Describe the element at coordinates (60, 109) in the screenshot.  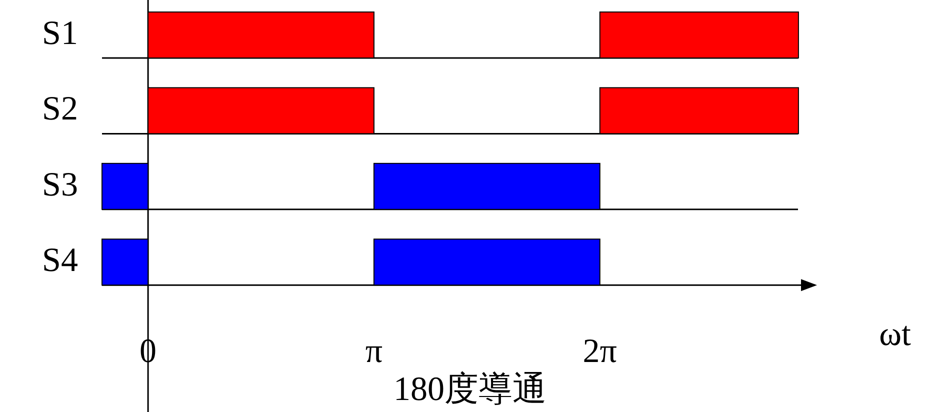
I see `y-tick-label: S2` at that location.